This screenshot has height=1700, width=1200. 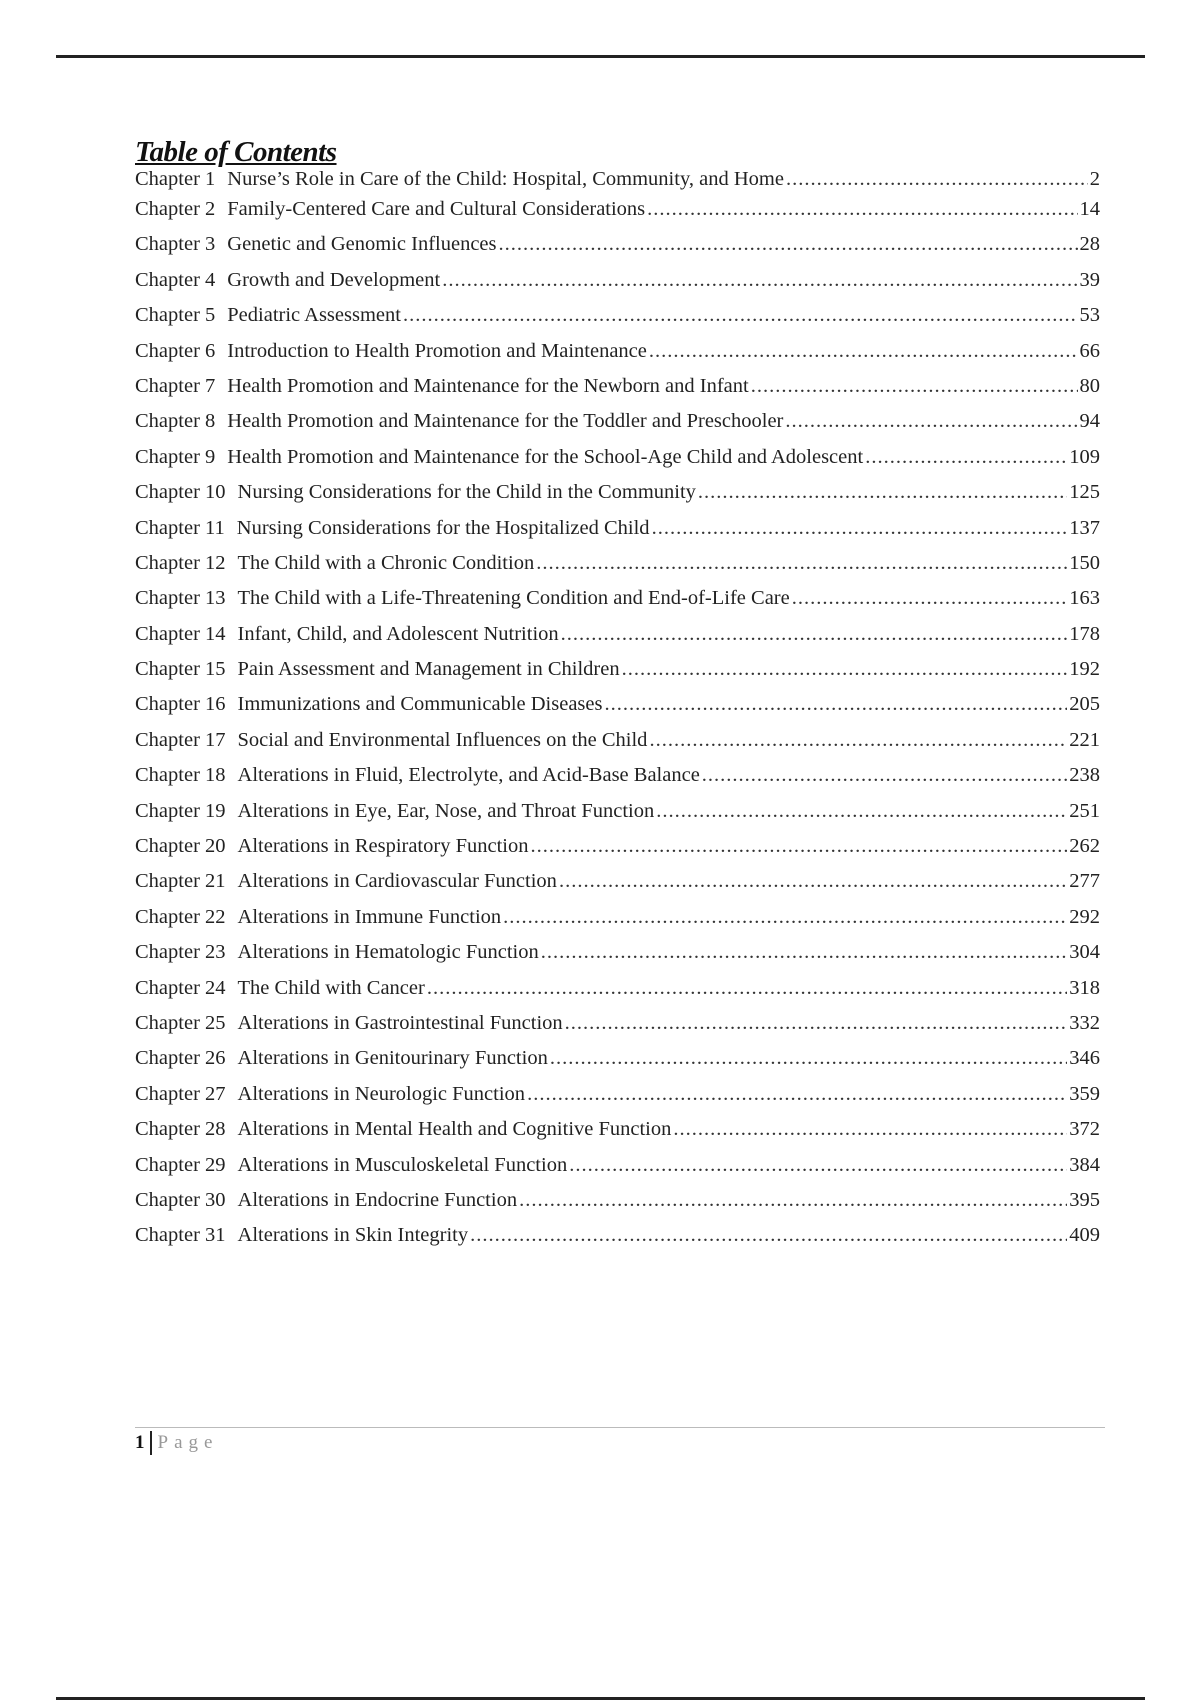 What do you see at coordinates (1084, 916) in the screenshot?
I see `chapter-page: 292` at bounding box center [1084, 916].